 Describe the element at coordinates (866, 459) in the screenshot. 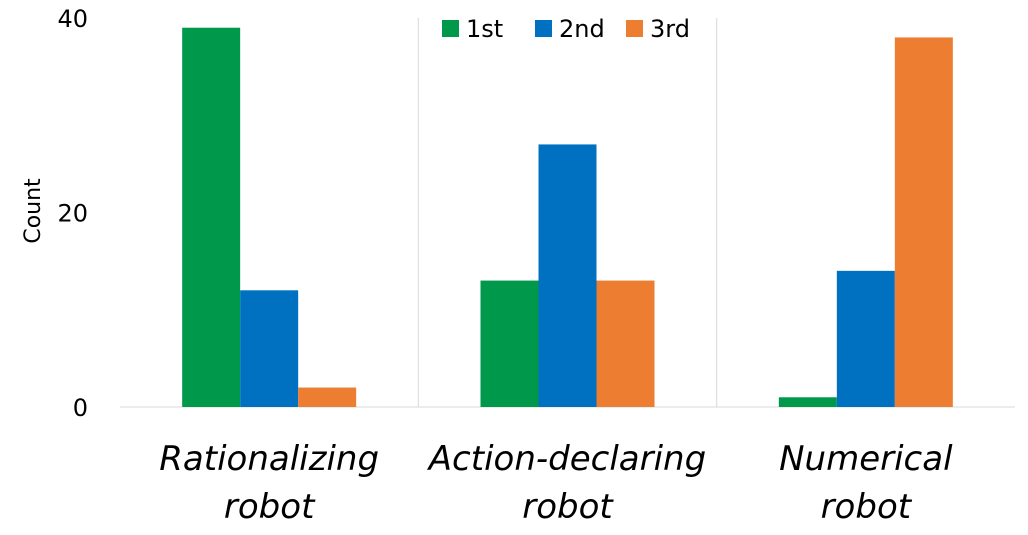

I see `x-category-label: Numerical` at that location.